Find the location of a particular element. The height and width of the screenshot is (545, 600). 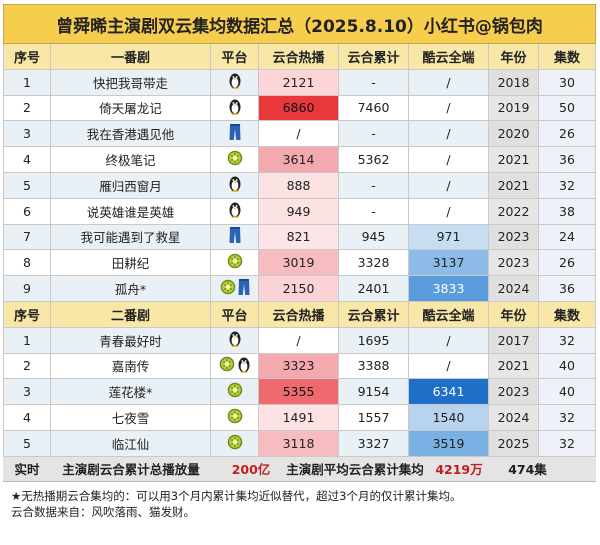

header-cell: 一番剧 is located at coordinates (131, 57).